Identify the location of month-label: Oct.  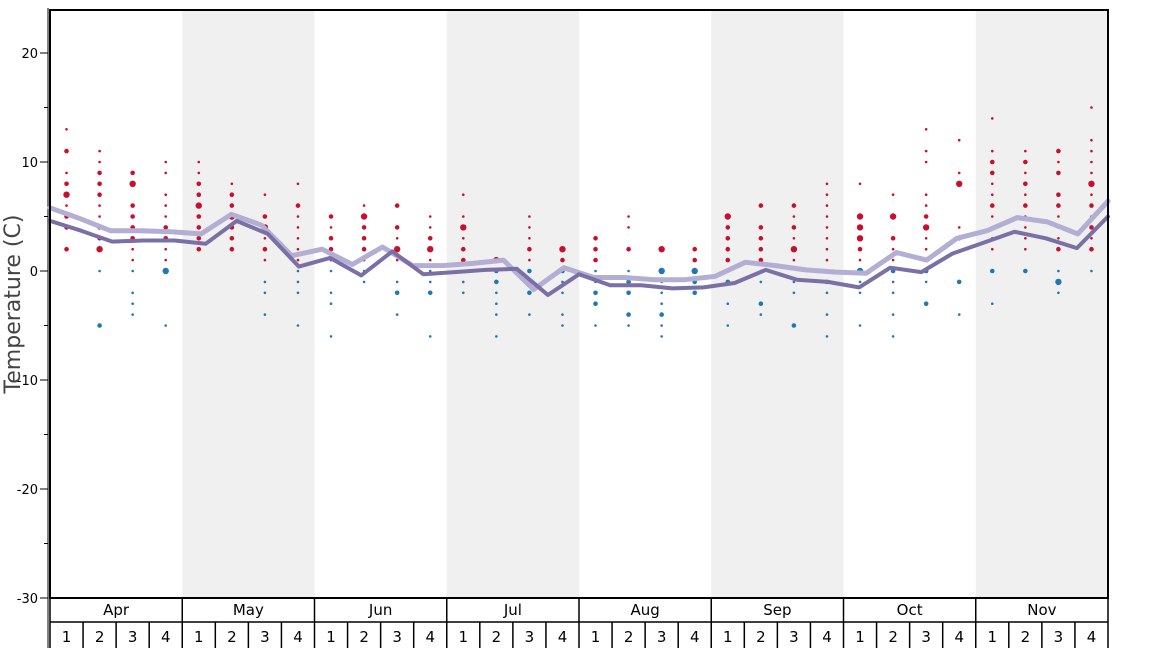
(910, 610).